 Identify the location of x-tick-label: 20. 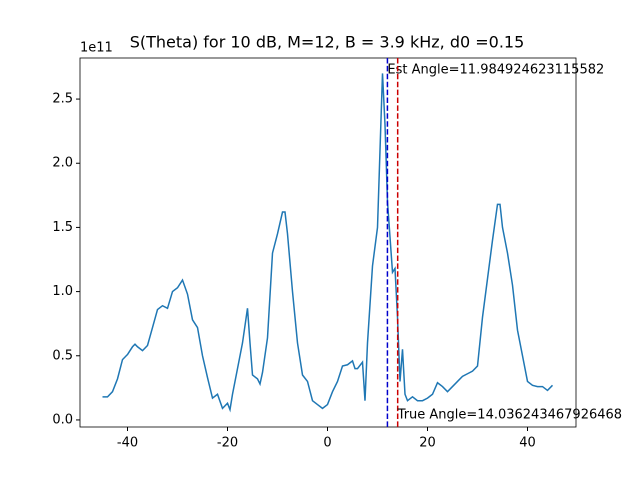
(427, 443).